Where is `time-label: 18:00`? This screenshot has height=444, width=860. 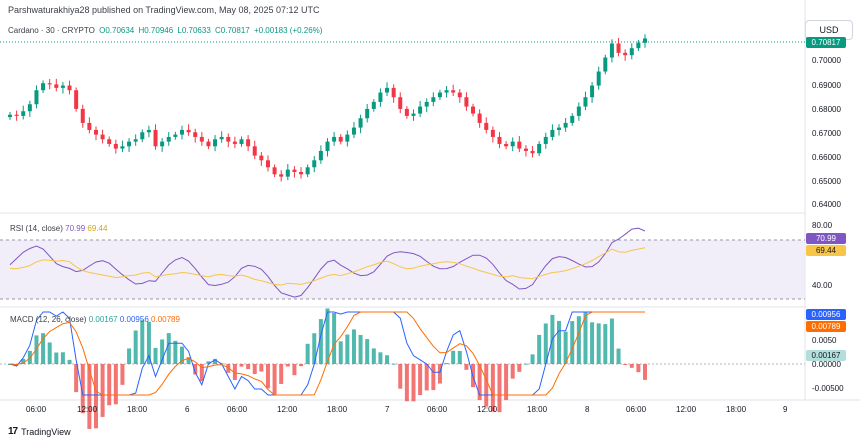
time-label: 18:00 is located at coordinates (537, 409).